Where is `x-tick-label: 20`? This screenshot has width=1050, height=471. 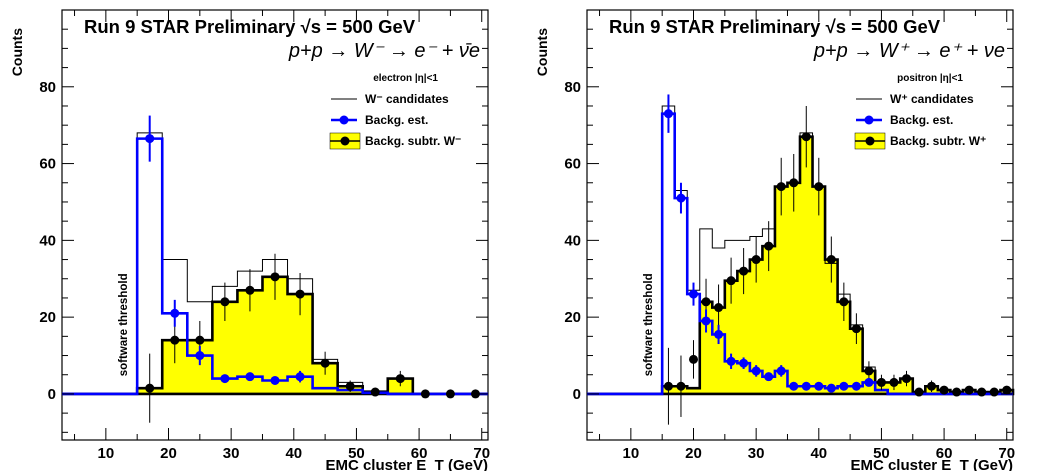 x-tick-label: 20 is located at coordinates (168, 453).